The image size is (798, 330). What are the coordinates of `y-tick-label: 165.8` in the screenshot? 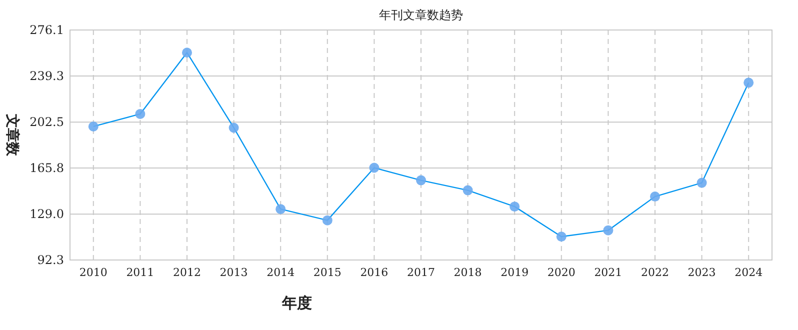 It's located at (47, 168).